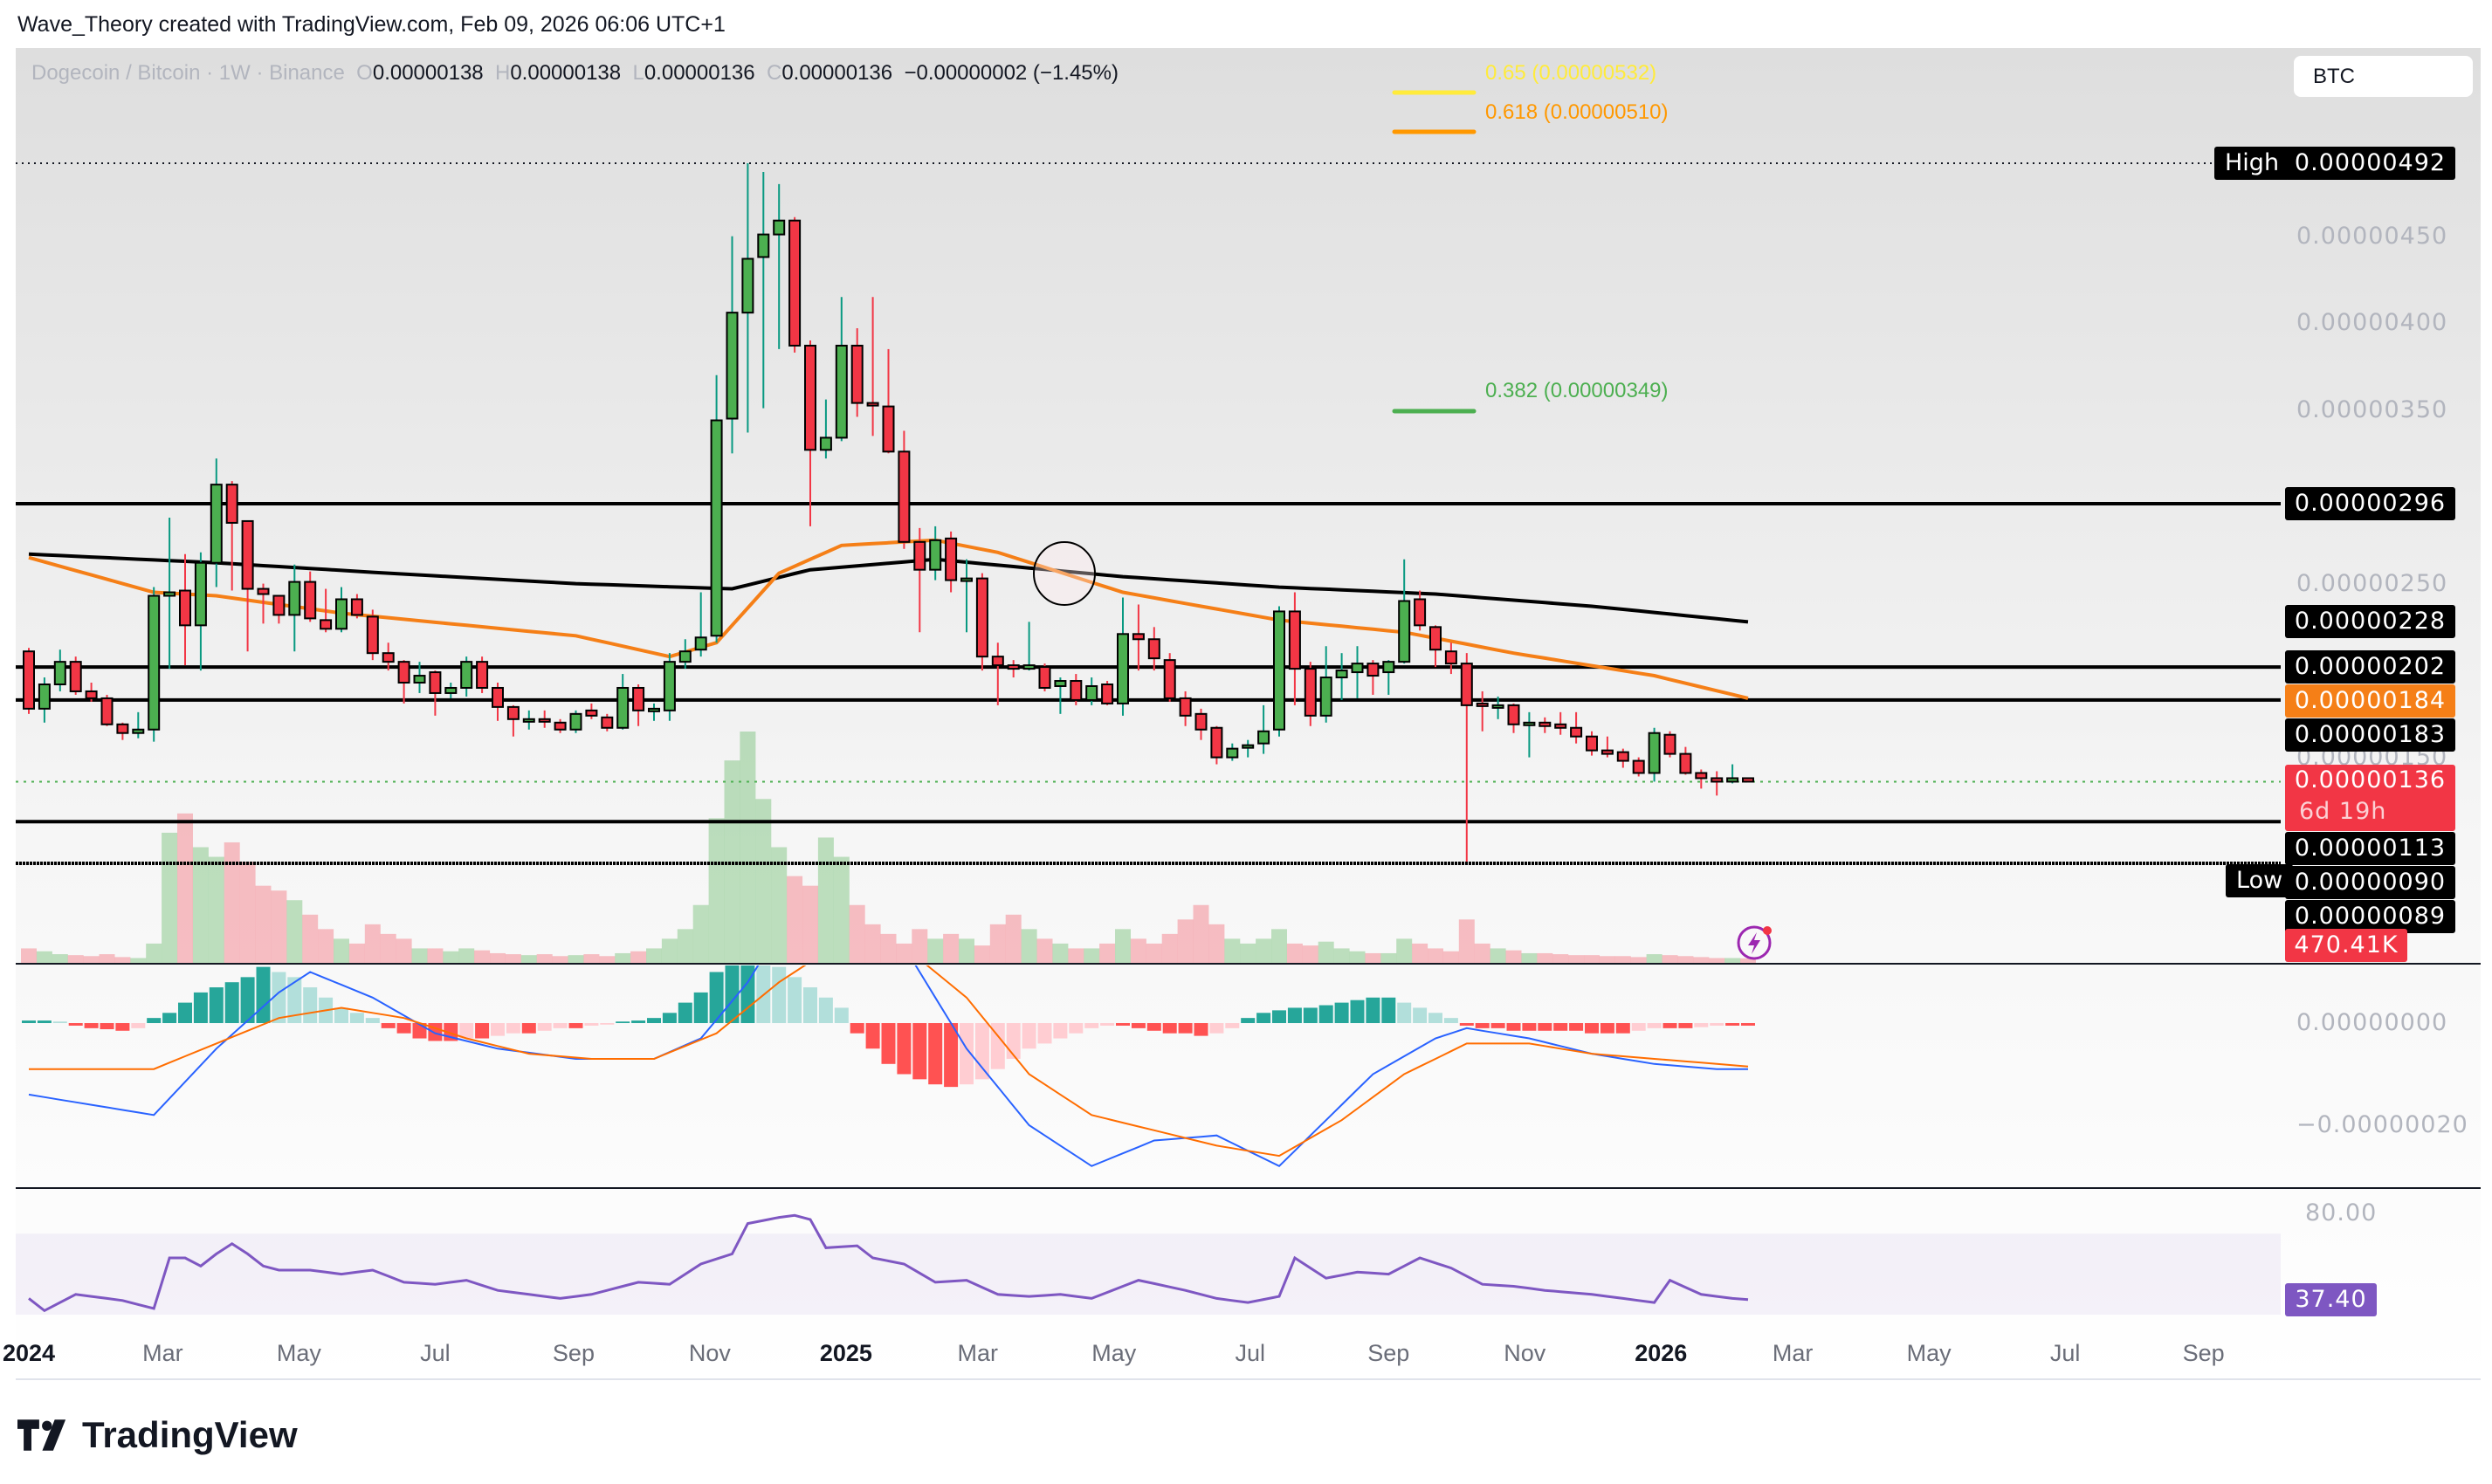 Image resolution: width=2492 pixels, height=1484 pixels. What do you see at coordinates (428, 73) in the screenshot?
I see `open-value: 0.00000138` at bounding box center [428, 73].